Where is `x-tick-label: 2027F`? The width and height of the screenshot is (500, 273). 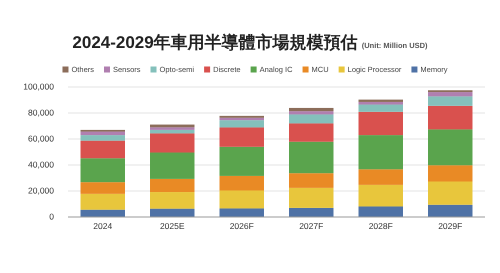
x-tick-label: 2027F is located at coordinates (311, 226).